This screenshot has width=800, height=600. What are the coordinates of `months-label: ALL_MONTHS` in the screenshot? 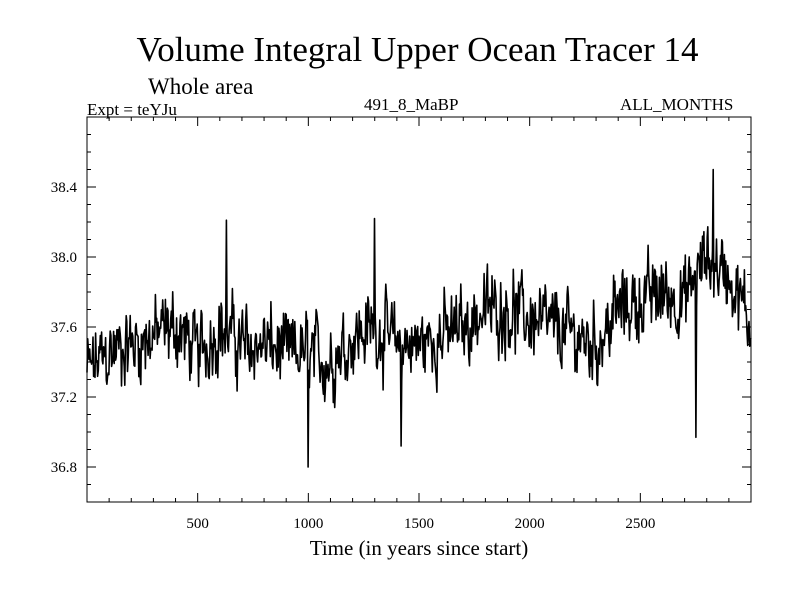 It's located at (677, 104).